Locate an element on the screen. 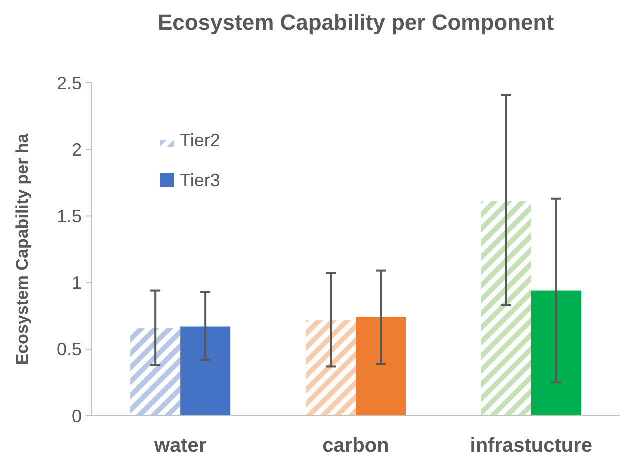  legend-label: Tier3 is located at coordinates (200, 180).